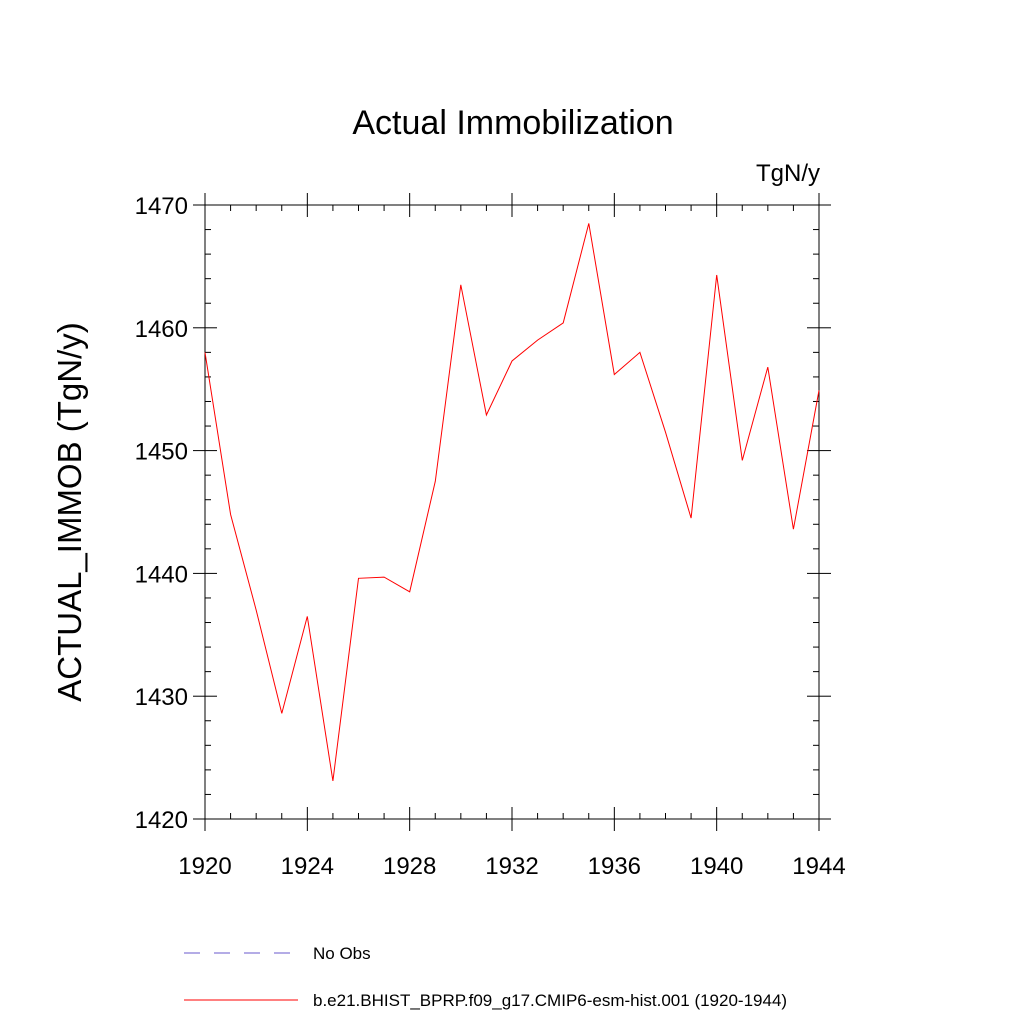  What do you see at coordinates (161, 329) in the screenshot?
I see `y-tick-label: 1460` at bounding box center [161, 329].